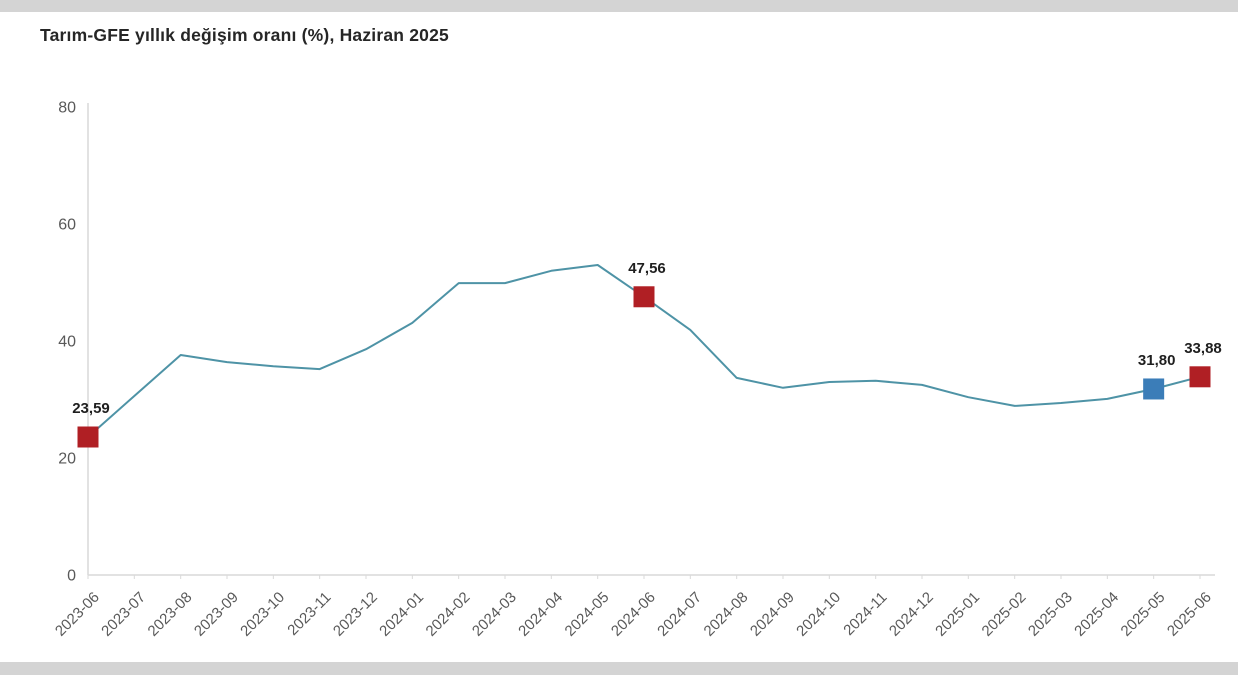 This screenshot has width=1238, height=675. Describe the element at coordinates (170, 614) in the screenshot. I see `x-tick-label: 2023-08` at that location.